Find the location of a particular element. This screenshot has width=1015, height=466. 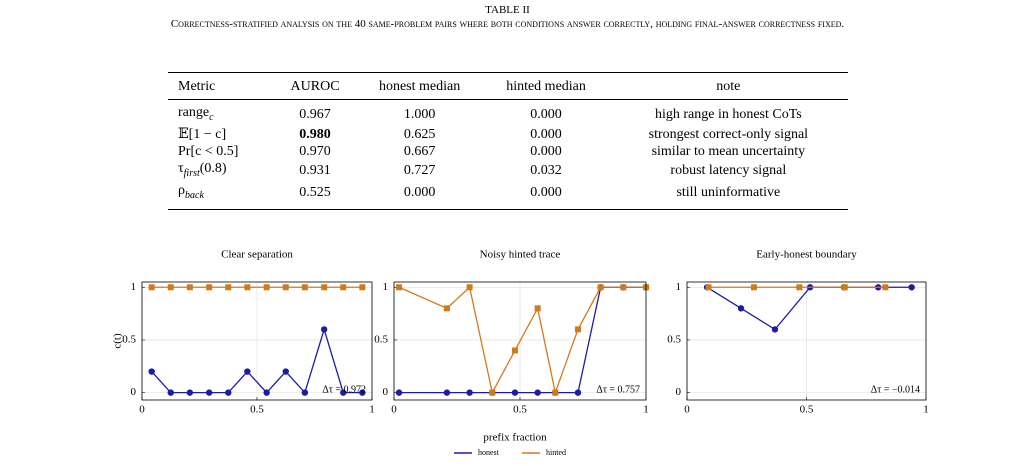

note-cell: similar to mean uncertainty is located at coordinates (728, 151).